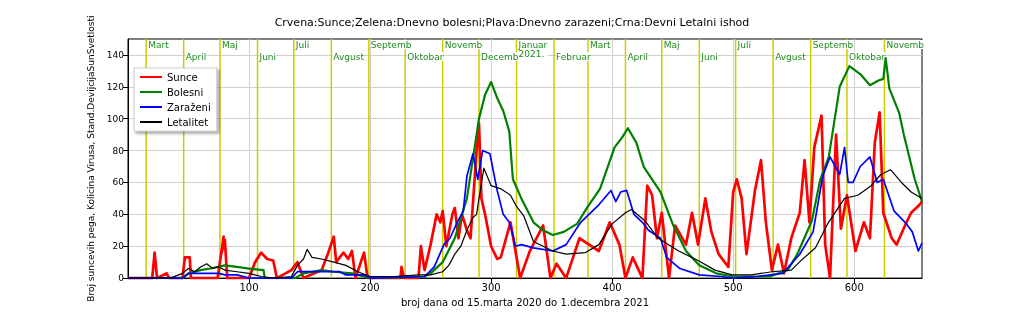 This screenshot has width=1024, height=320. I want to click on ref-line-label: Februar, so click(573, 56).